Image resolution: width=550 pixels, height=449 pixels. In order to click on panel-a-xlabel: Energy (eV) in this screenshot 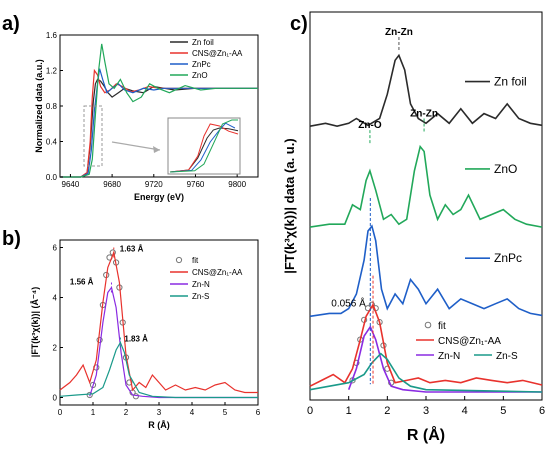, I will do `click(159, 197)`.